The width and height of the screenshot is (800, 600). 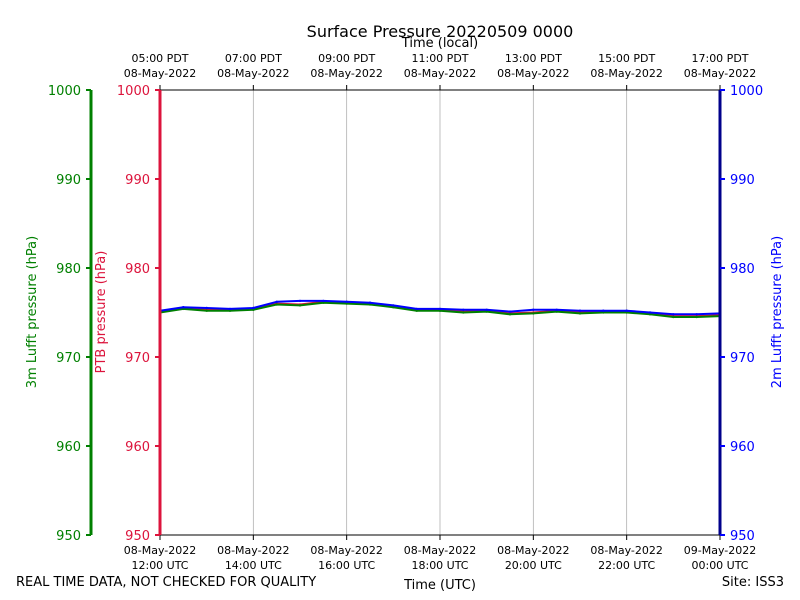 I want to click on x-tick-label-bottom-time: 00:00 UTC, so click(x=719, y=565).